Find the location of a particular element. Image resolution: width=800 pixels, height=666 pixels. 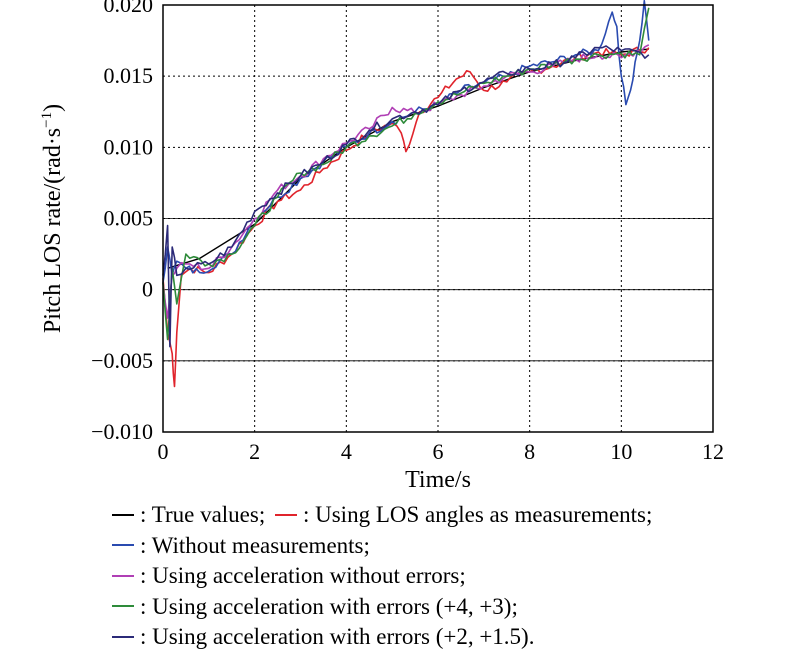

legend-swatch-without is located at coordinates (123, 545).